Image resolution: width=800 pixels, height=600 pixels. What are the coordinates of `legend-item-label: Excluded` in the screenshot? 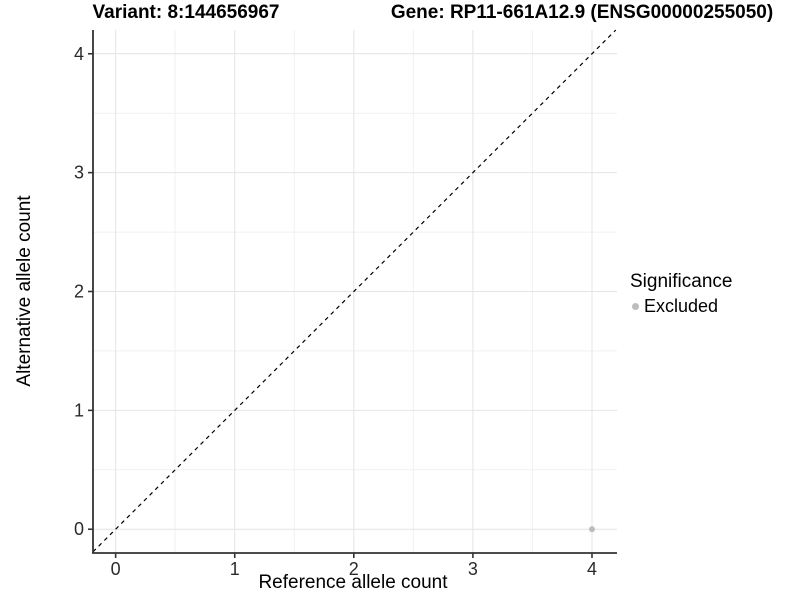 It's located at (681, 306).